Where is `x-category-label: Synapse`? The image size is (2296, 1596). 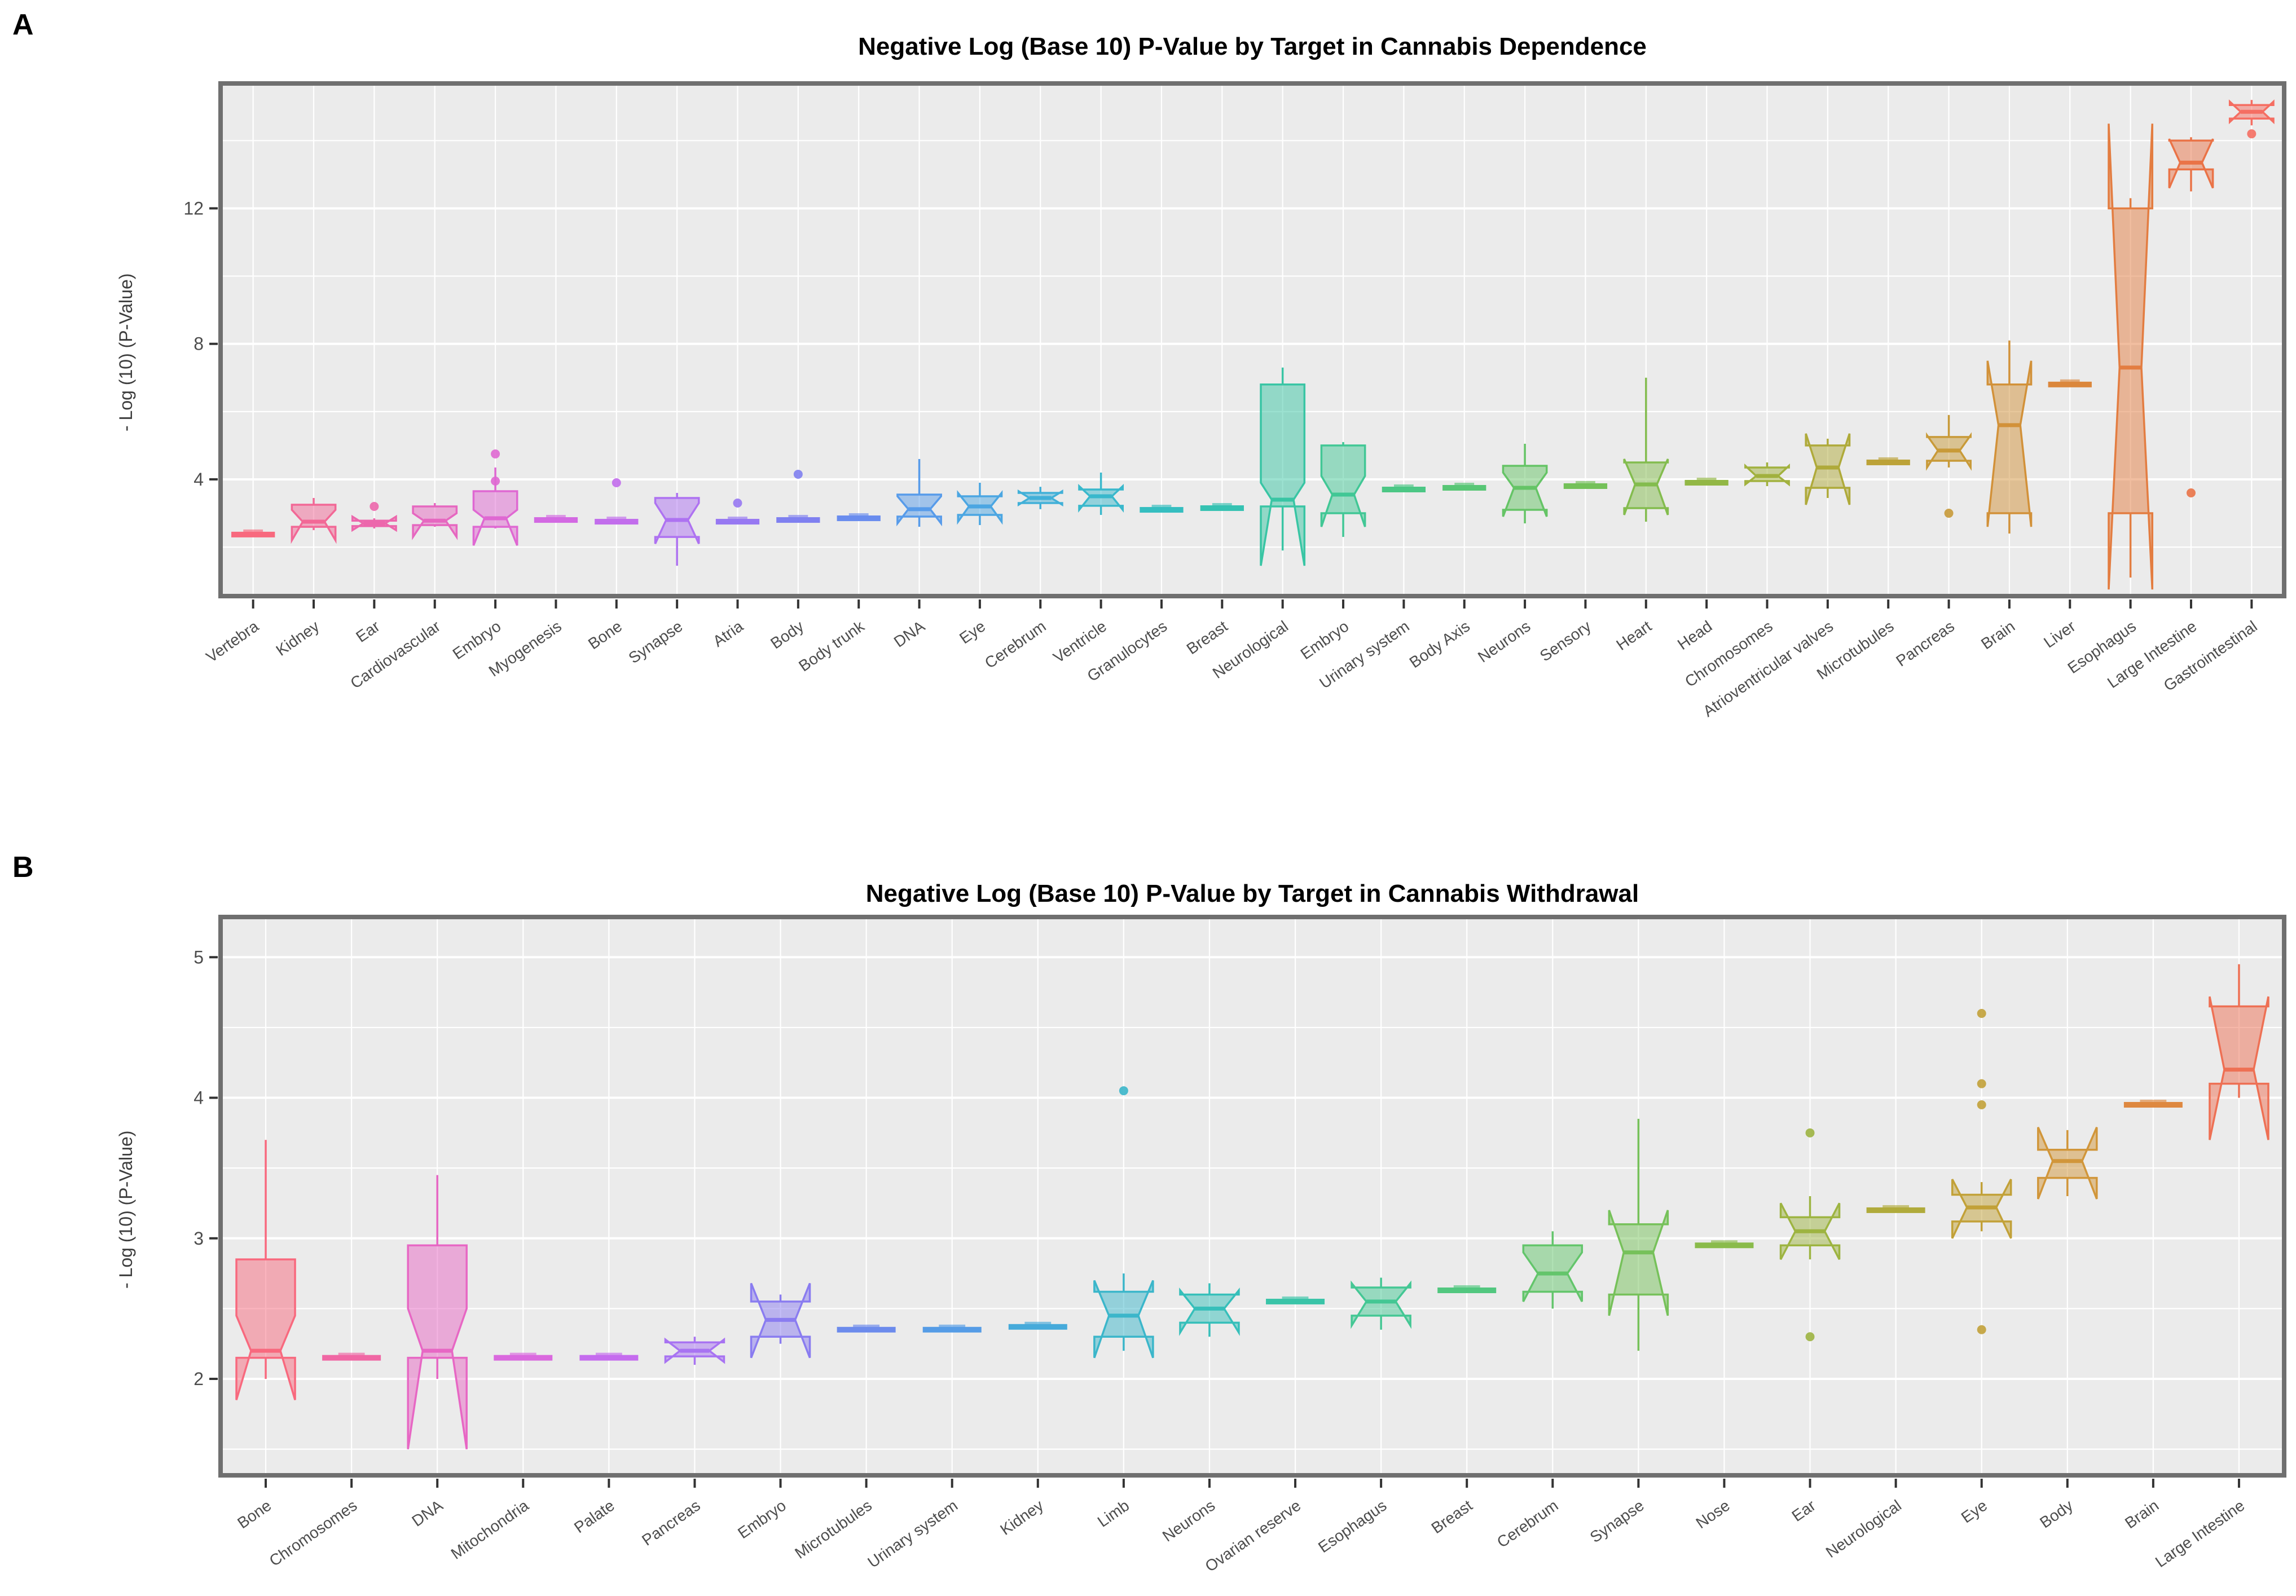
x-category-label: Synapse is located at coordinates (656, 642).